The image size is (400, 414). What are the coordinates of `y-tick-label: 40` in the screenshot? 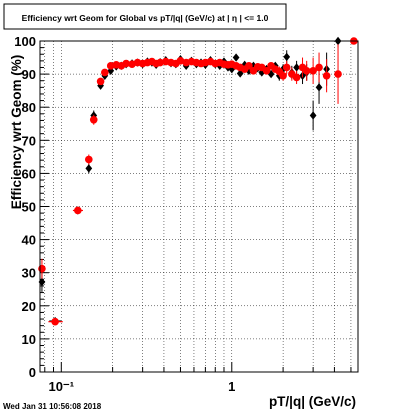 It's located at (29, 240).